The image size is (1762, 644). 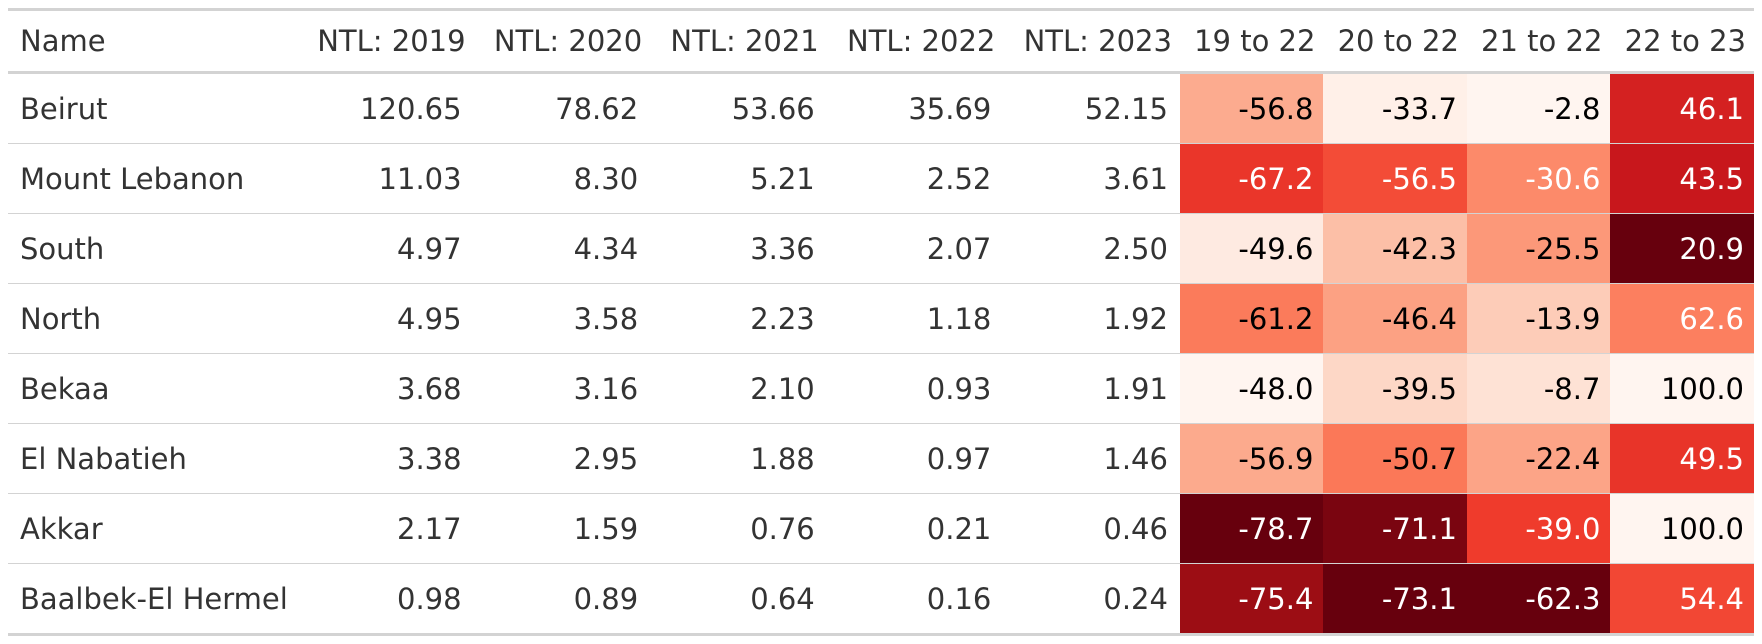 What do you see at coordinates (782, 598) in the screenshot?
I see `ntl-value-cell: 0.64` at bounding box center [782, 598].